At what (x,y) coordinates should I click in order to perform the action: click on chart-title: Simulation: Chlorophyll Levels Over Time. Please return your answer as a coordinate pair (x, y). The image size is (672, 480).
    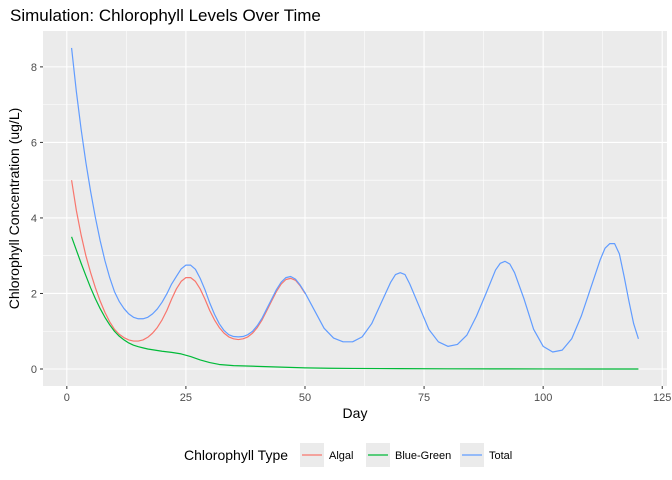
    Looking at the image, I should click on (165, 15).